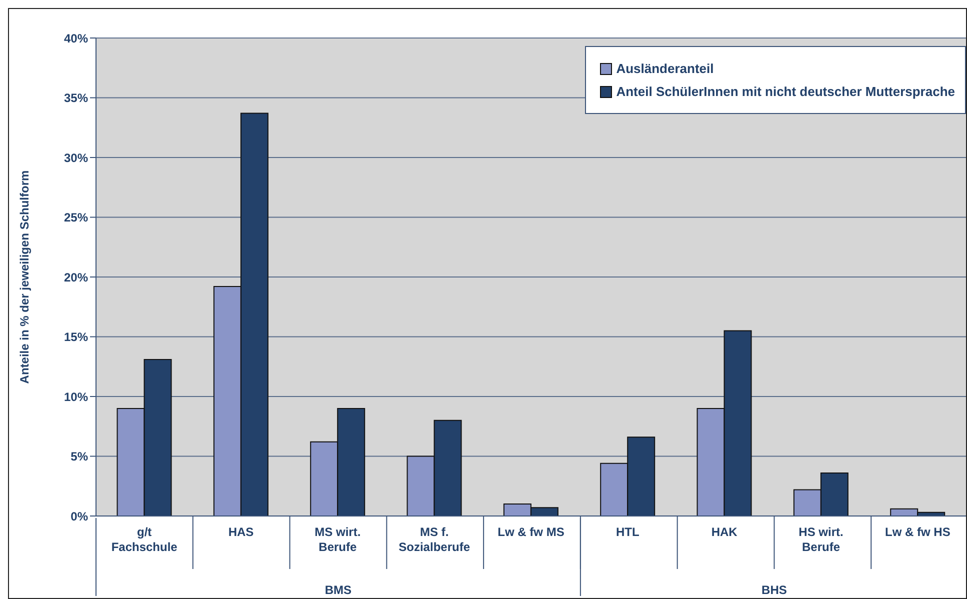 This screenshot has height=599, width=967. What do you see at coordinates (724, 532) in the screenshot?
I see `x-tick-label: HAK` at bounding box center [724, 532].